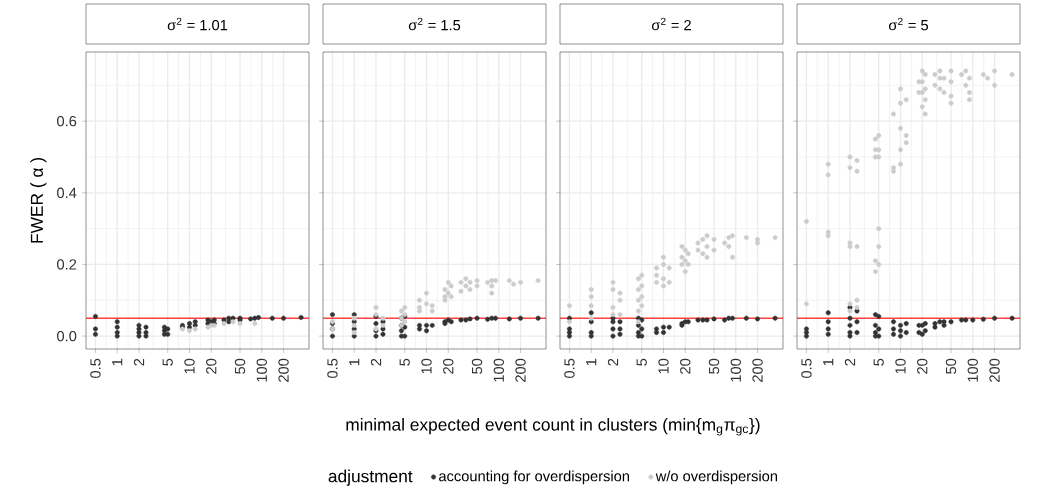 Image resolution: width=1038 pixels, height=501 pixels. I want to click on y-axis-title: FWER ( α ), so click(38, 200).